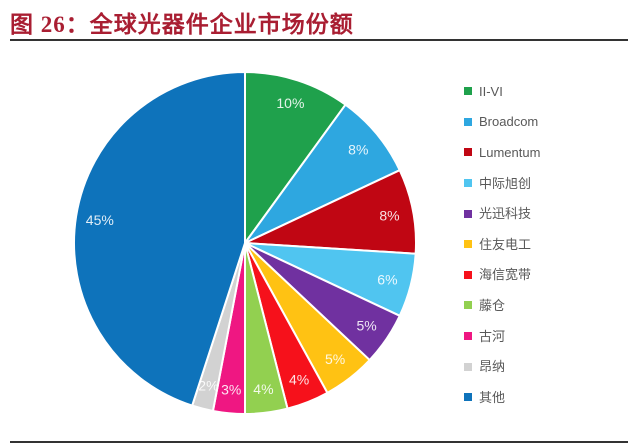 This screenshot has height=447, width=640. What do you see at coordinates (319, 40) in the screenshot?
I see `title-underline` at bounding box center [319, 40].